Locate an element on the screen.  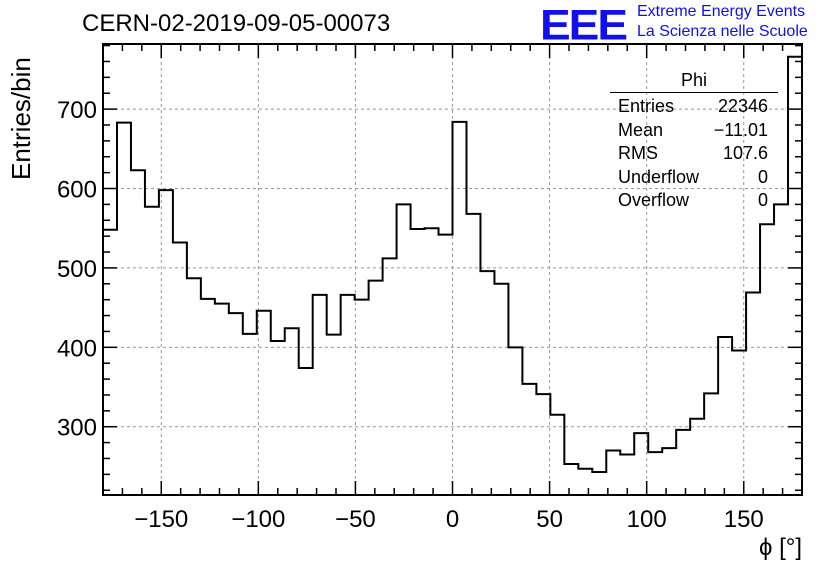
stats-label: Underflow is located at coordinates (659, 176).